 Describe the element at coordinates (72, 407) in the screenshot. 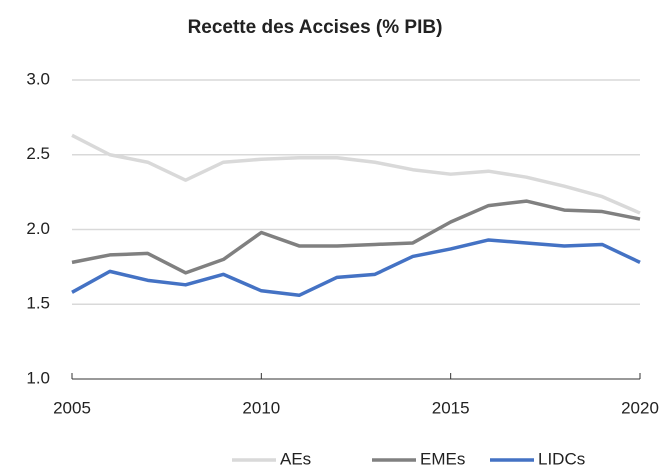

I see `x-tick-label: 2005` at that location.